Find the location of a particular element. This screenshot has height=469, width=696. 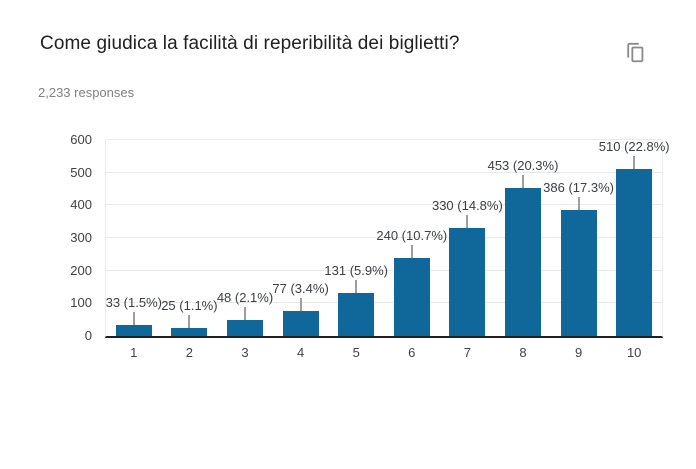

bar-value-label: 33 (1.5%) is located at coordinates (133, 303).